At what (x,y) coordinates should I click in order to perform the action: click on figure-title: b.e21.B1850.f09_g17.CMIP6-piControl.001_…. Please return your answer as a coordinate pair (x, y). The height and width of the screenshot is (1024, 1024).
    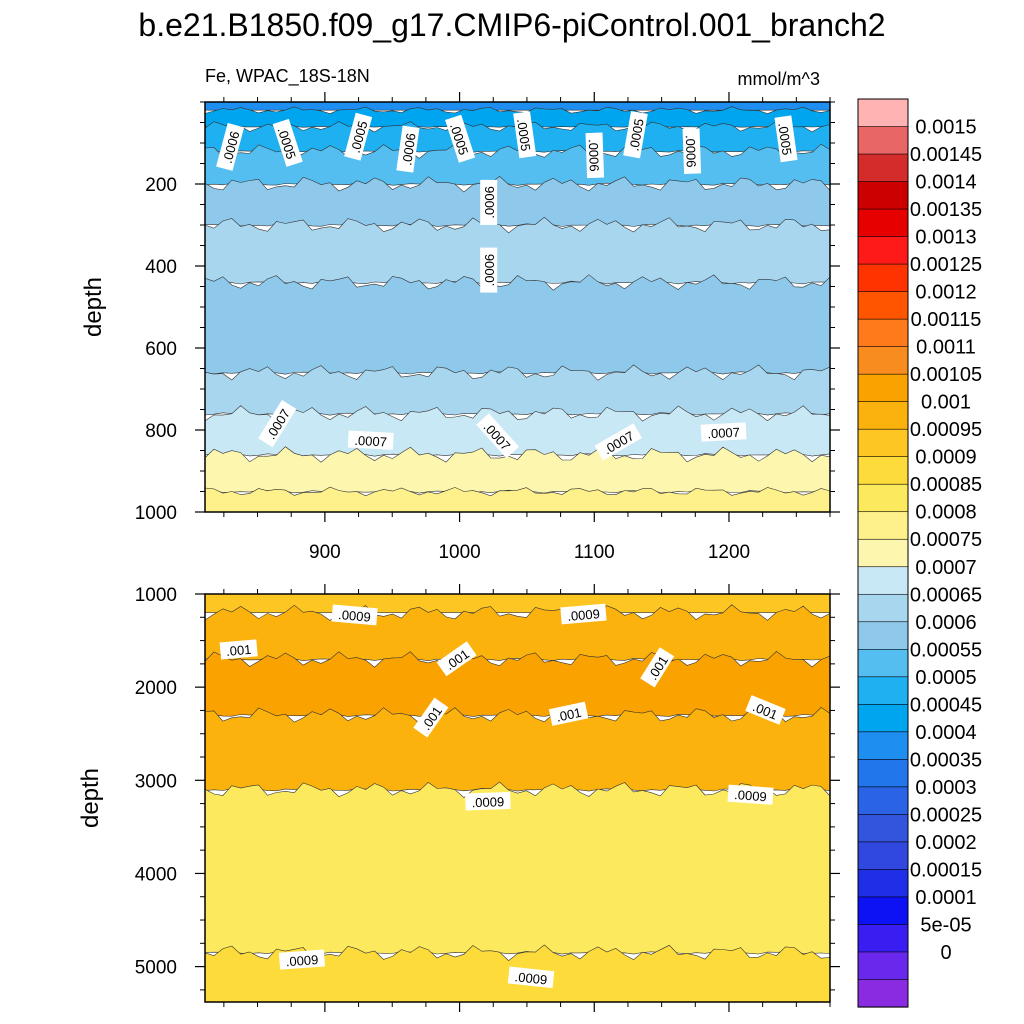
    Looking at the image, I should click on (511, 25).